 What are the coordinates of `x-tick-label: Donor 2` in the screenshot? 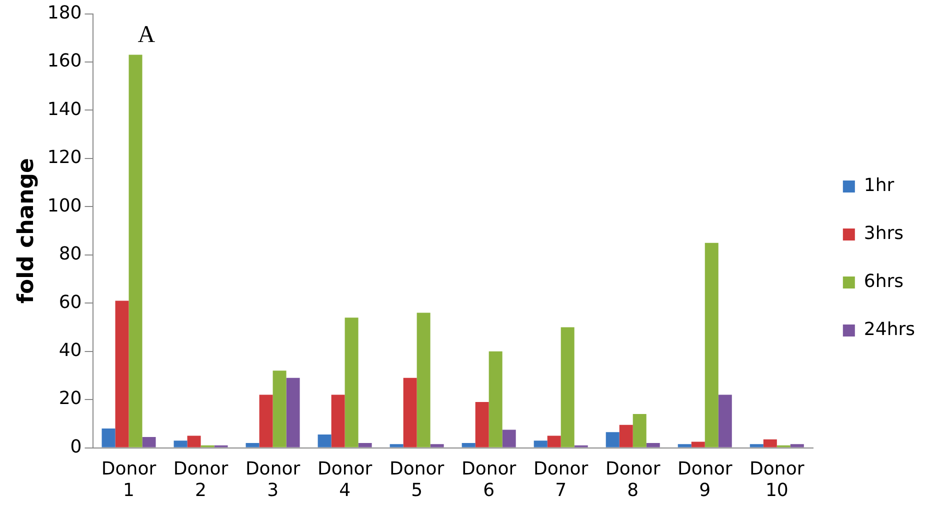 It's located at (201, 479).